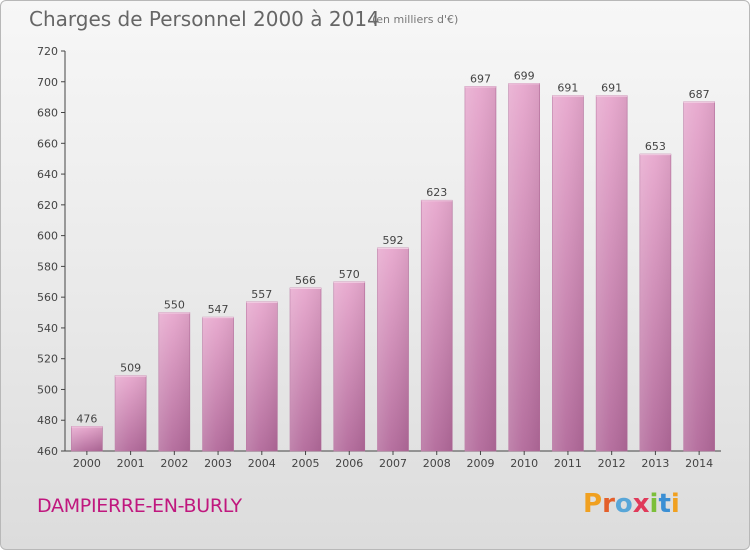  I want to click on data-label: 697, so click(480, 78).